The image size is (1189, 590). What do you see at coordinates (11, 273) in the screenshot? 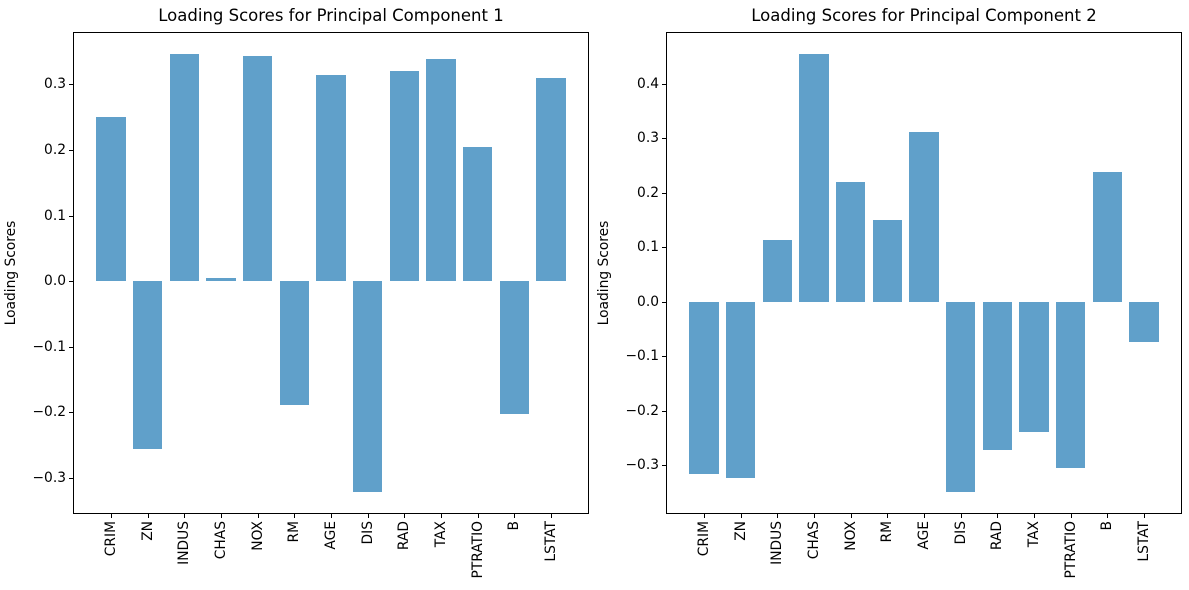
I see `pc1-y-axis-label: Loading Scores` at bounding box center [11, 273].